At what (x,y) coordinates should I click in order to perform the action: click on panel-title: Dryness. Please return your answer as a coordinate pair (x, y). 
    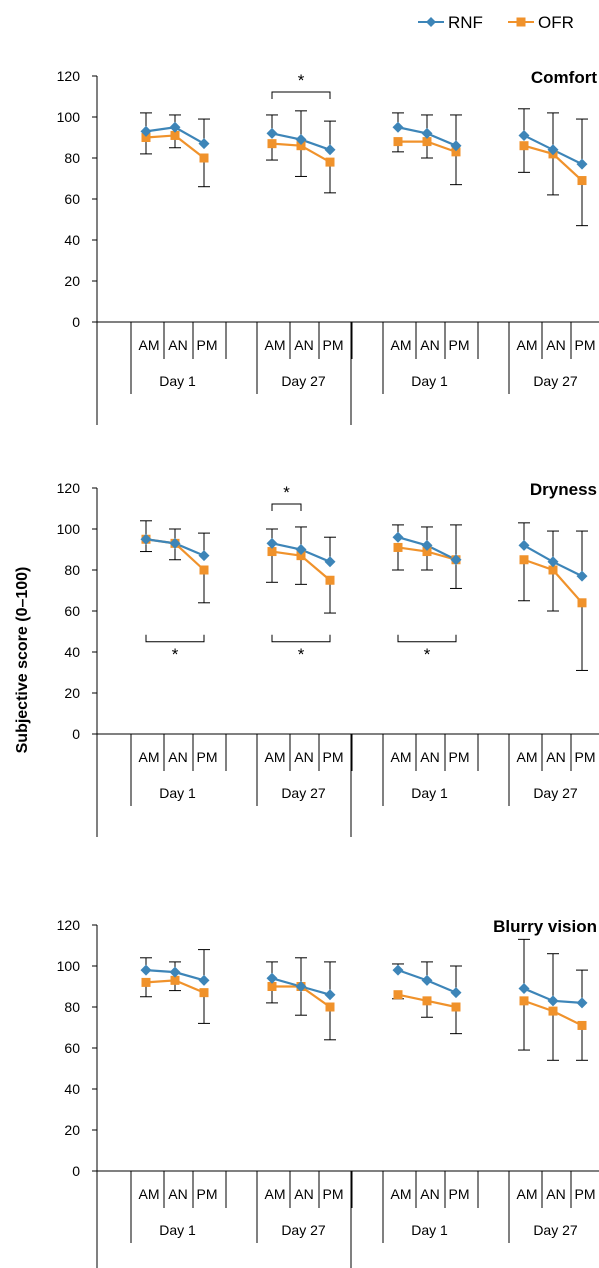
    Looking at the image, I should click on (563, 489).